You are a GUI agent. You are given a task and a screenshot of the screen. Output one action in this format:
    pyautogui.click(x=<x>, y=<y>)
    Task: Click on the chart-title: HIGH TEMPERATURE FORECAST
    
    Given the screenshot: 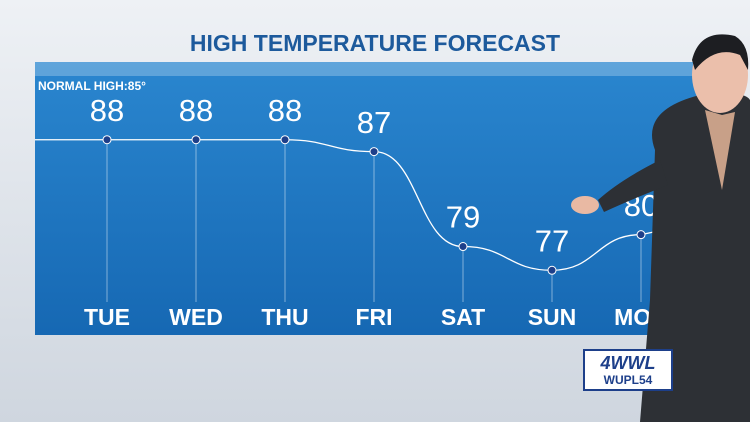 What is the action you would take?
    pyautogui.click(x=375, y=43)
    